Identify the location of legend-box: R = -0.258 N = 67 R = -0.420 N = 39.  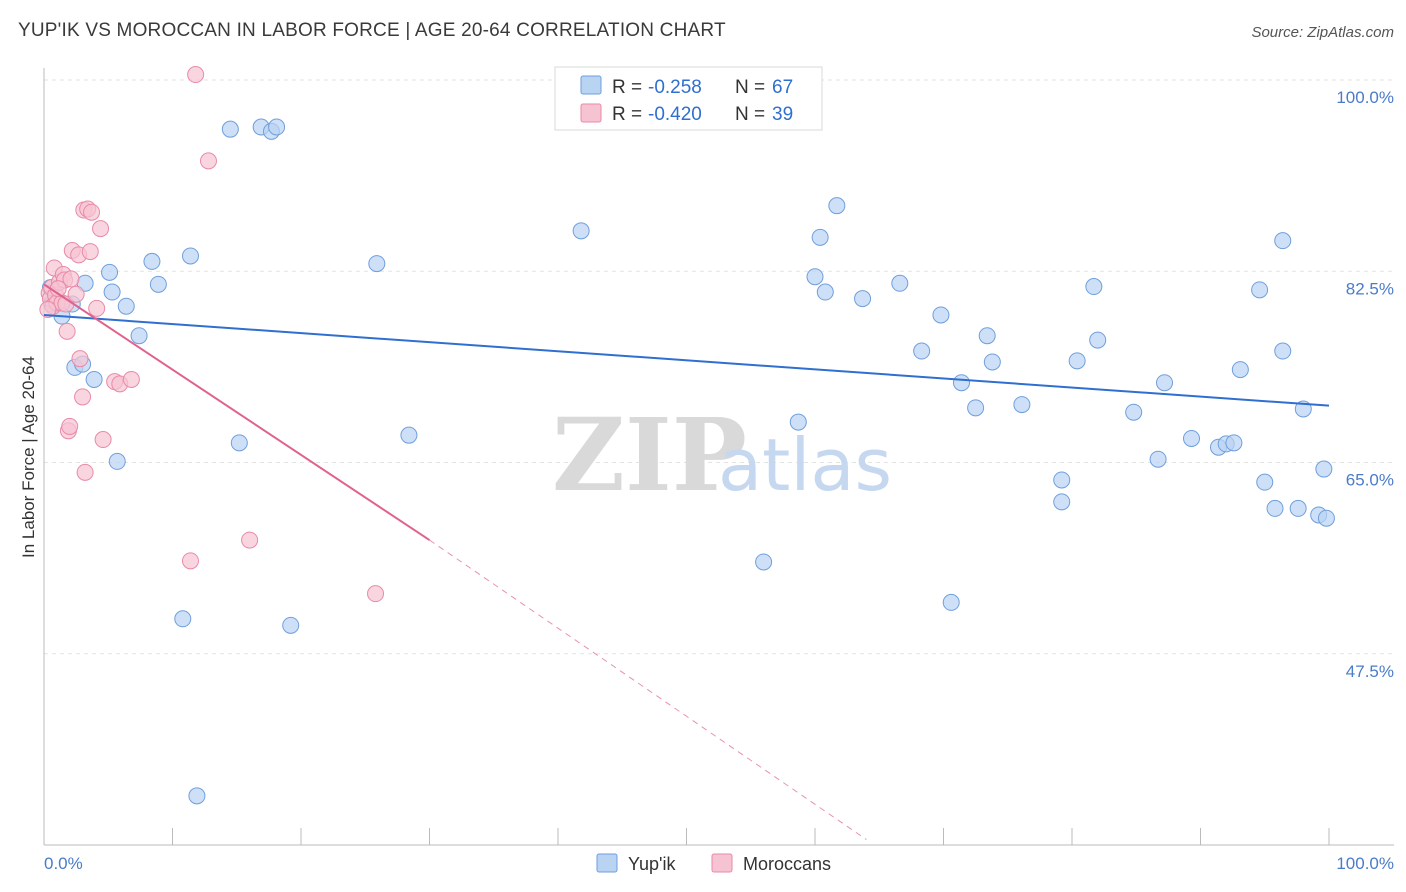
(688, 98).